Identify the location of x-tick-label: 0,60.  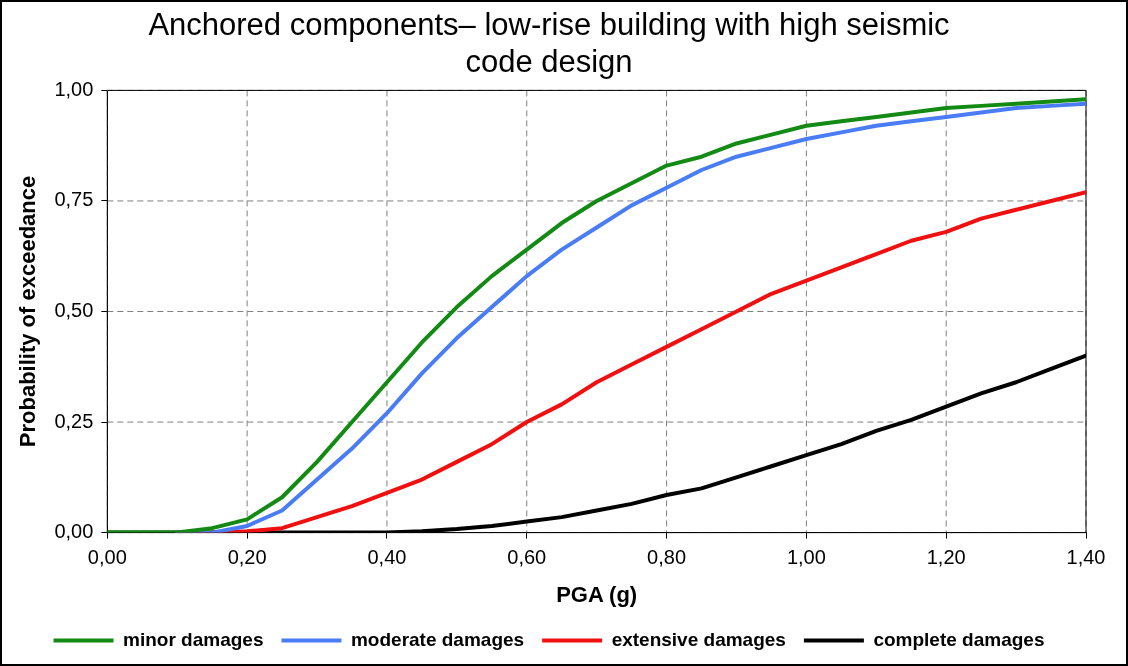
(527, 557).